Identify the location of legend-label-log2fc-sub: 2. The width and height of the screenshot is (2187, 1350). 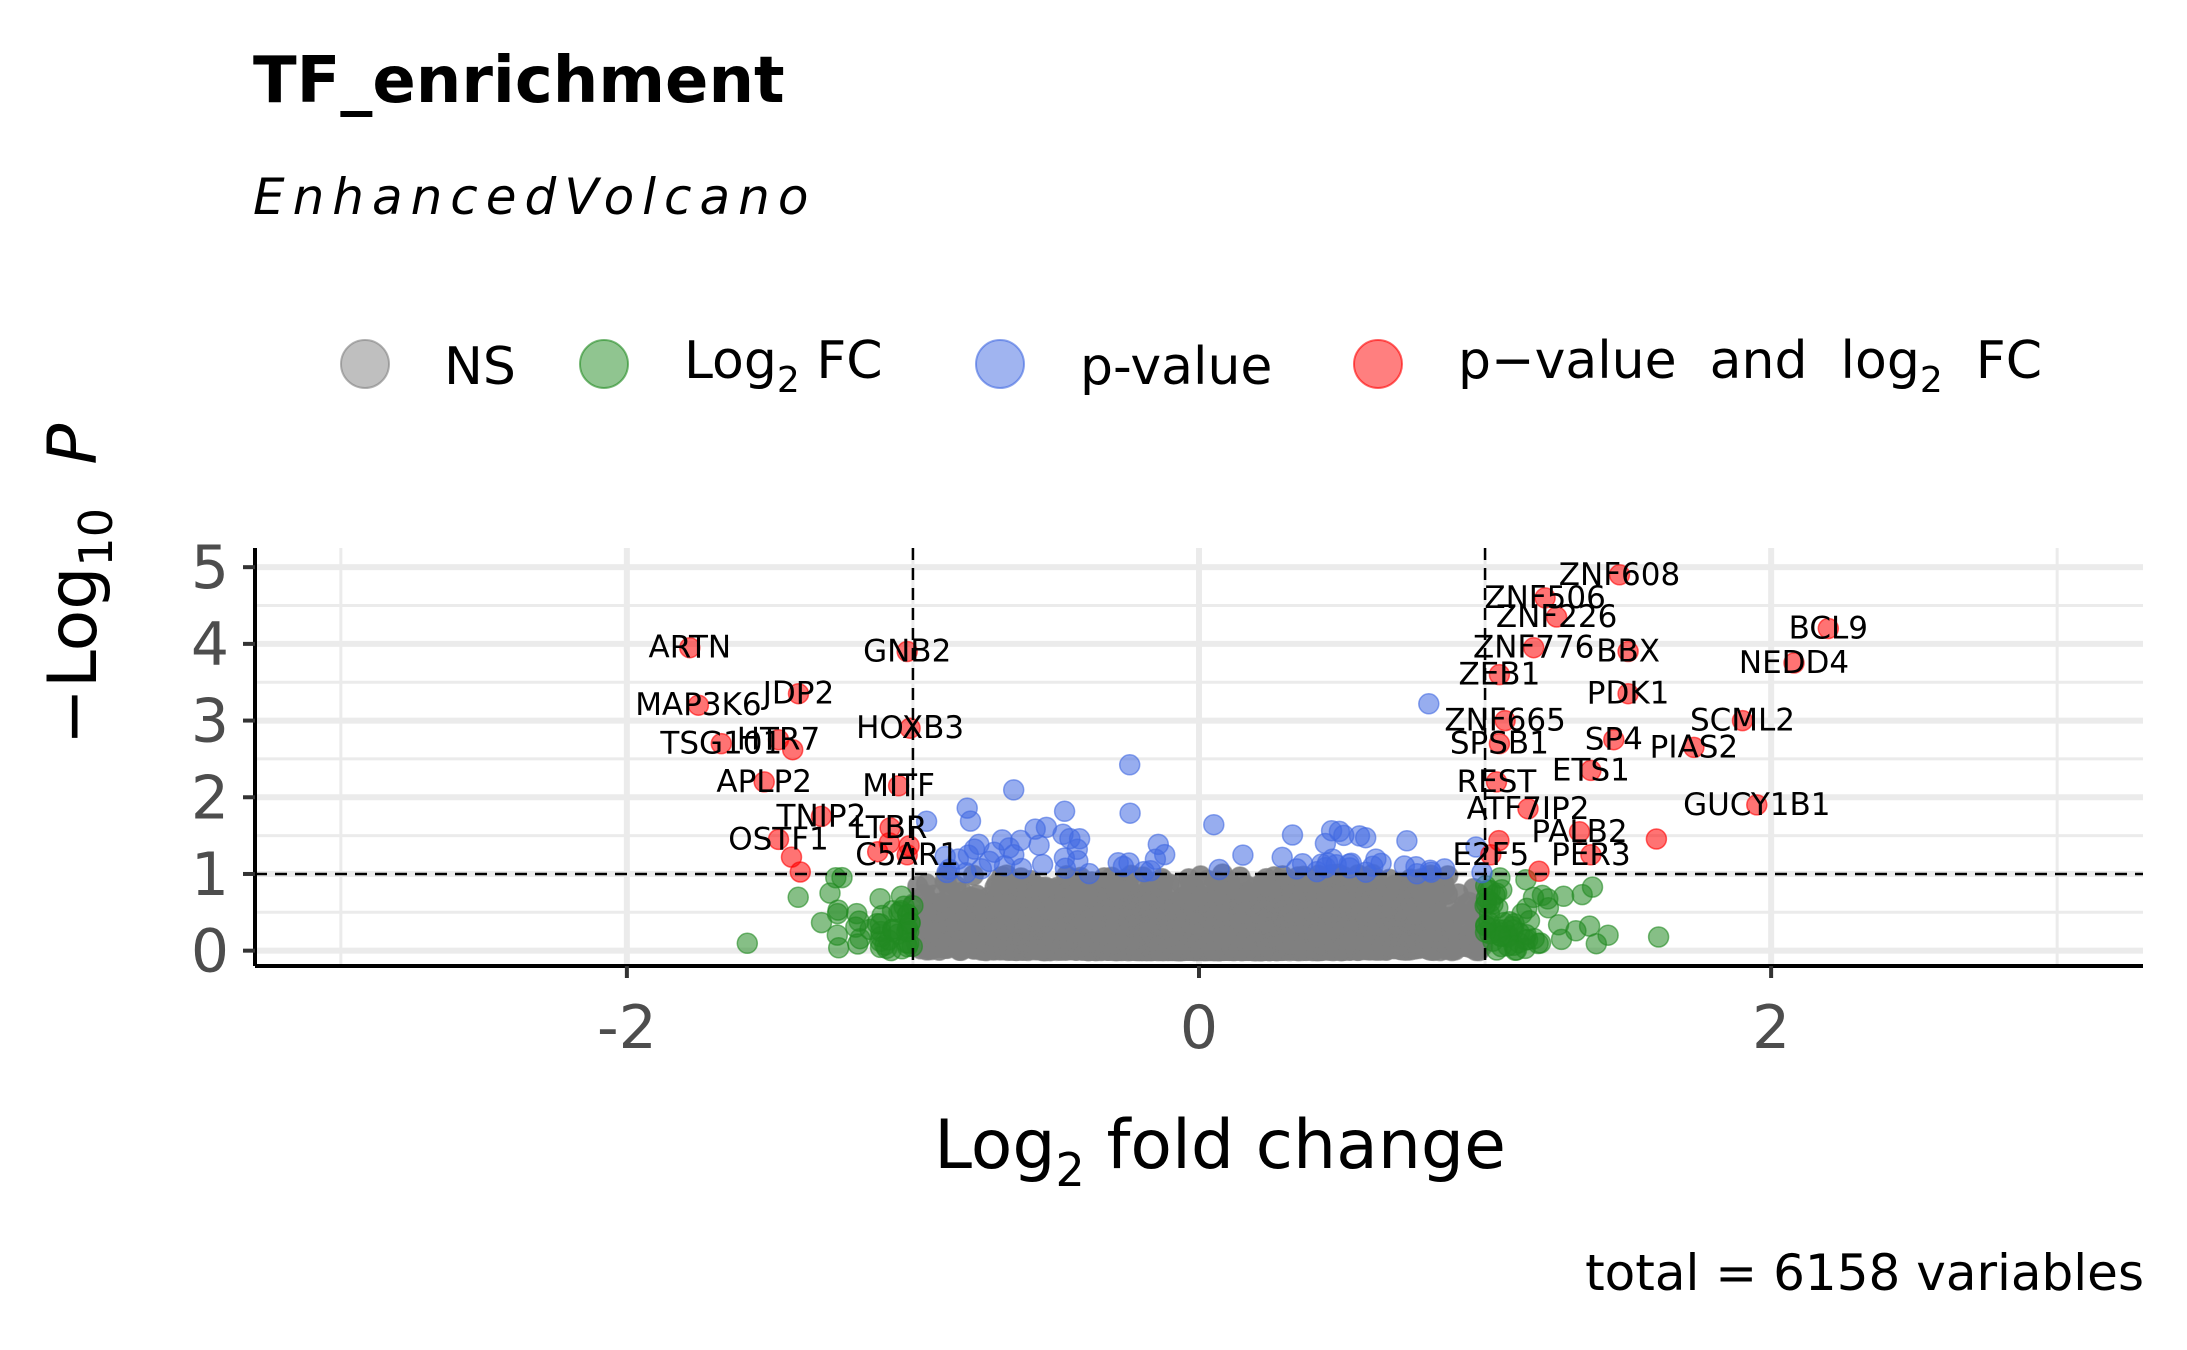
(788, 380).